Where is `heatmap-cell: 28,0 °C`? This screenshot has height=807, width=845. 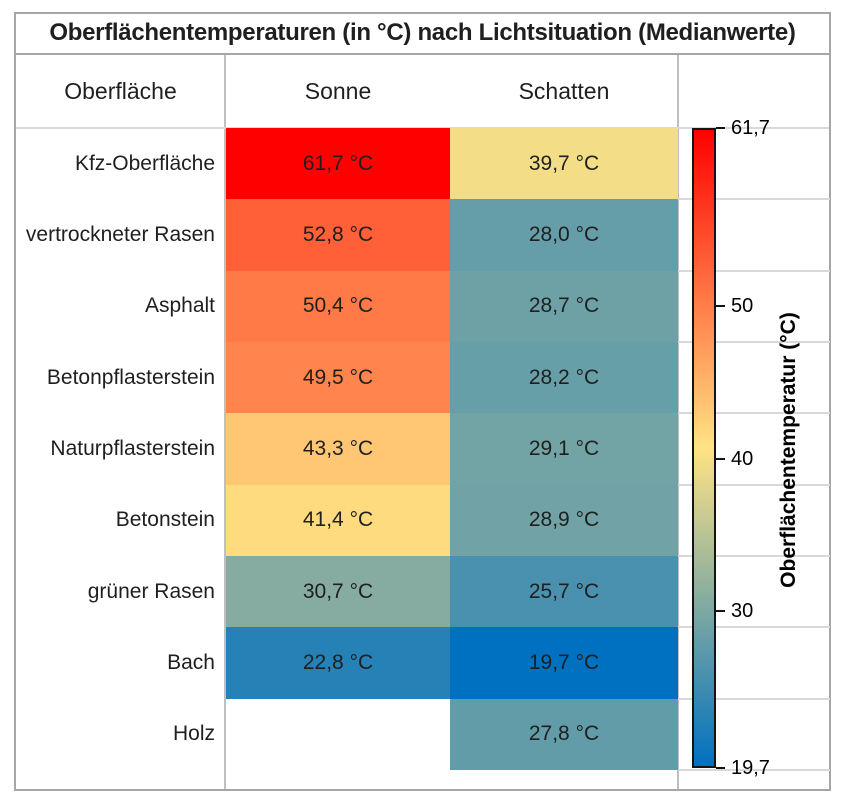
heatmap-cell: 28,0 °C is located at coordinates (564, 235).